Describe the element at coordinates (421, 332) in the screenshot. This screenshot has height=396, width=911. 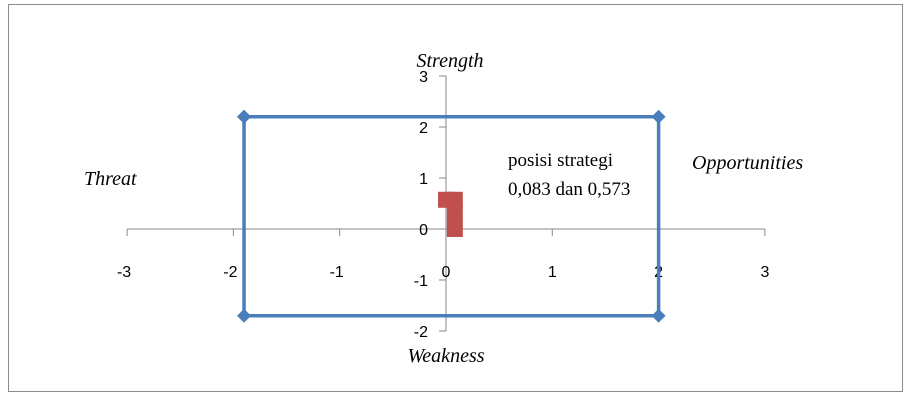
I see `y-tick-label: -2` at that location.